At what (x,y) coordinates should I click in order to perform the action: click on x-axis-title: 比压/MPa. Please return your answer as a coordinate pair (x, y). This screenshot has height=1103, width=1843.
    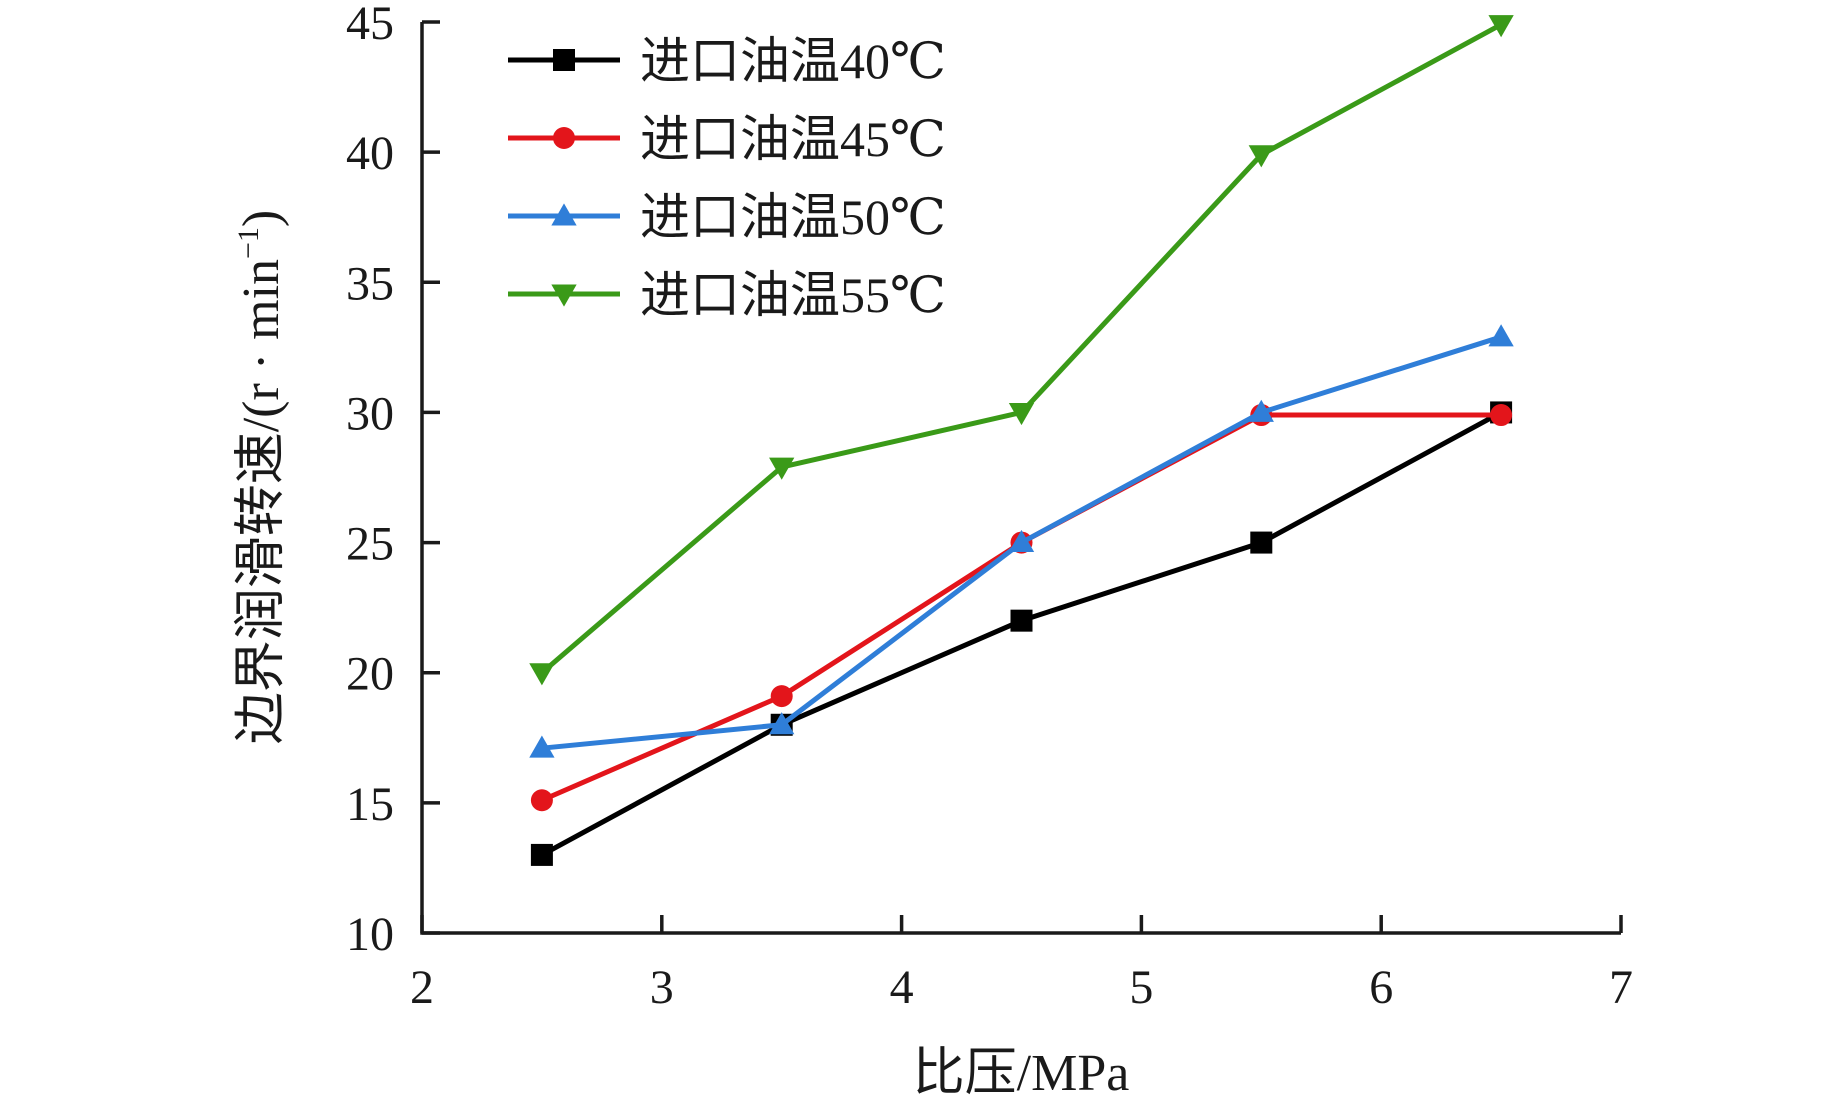
    Looking at the image, I should click on (1021, 1073).